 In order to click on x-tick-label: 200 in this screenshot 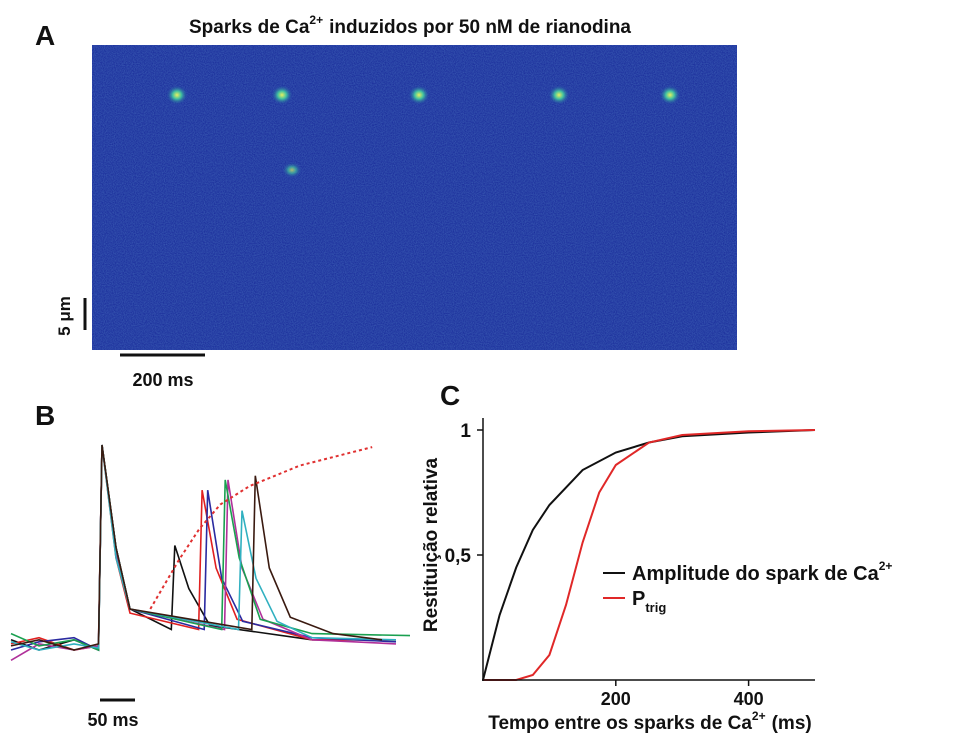, I will do `click(616, 699)`.